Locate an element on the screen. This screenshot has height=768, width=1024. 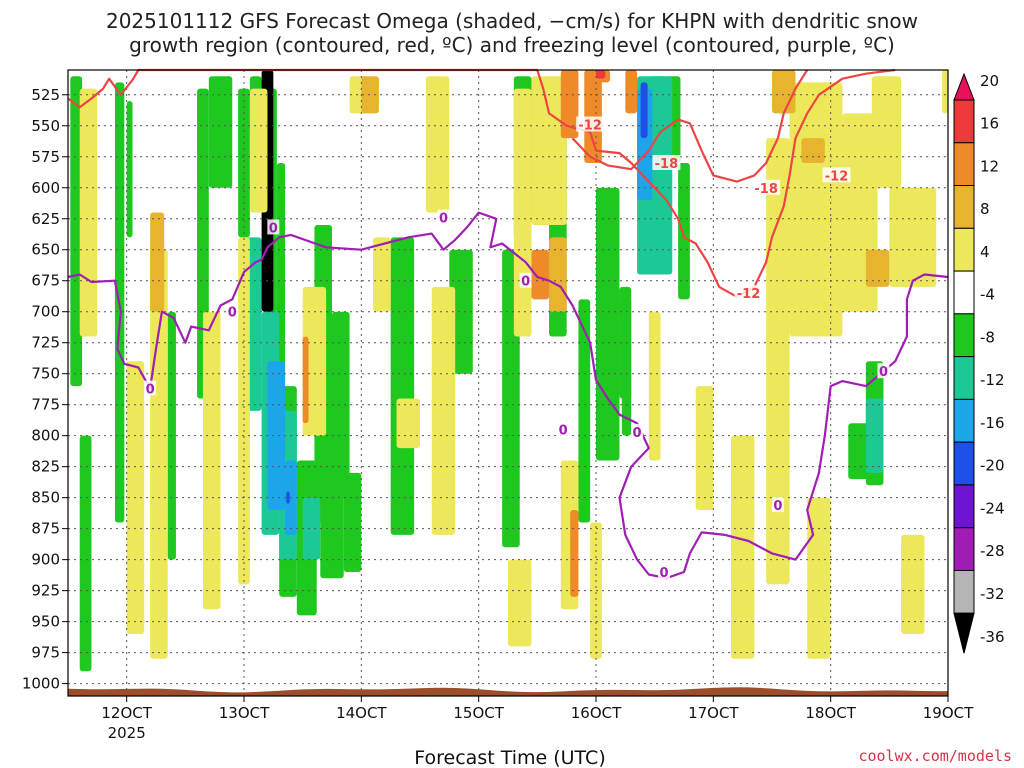
contour-label-5: 0 is located at coordinates (563, 430).